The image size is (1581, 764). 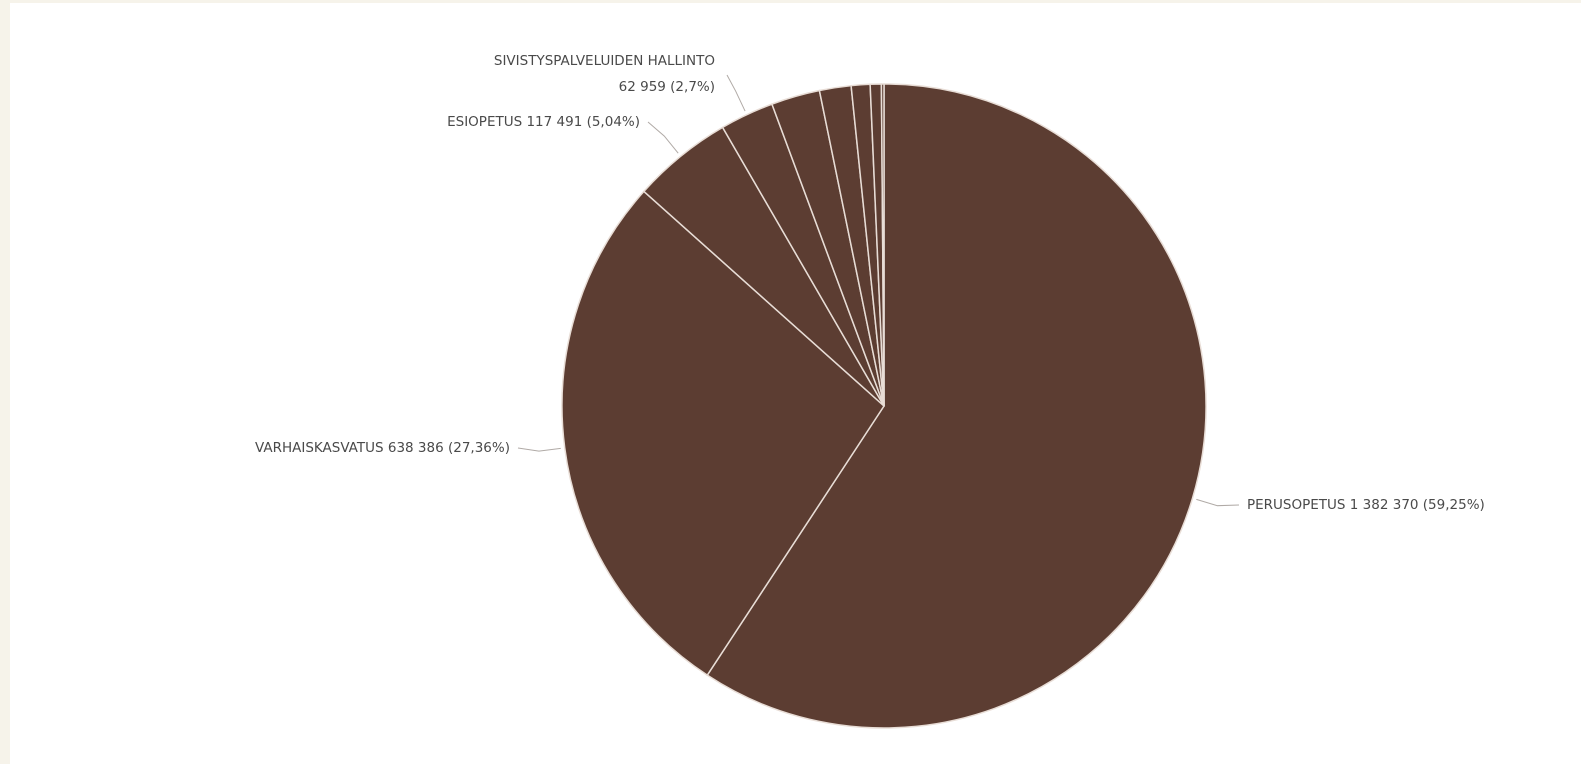 I want to click on slice-data-label: VARHAISKASVATUS 638 386 (27,36%), so click(x=382, y=448).